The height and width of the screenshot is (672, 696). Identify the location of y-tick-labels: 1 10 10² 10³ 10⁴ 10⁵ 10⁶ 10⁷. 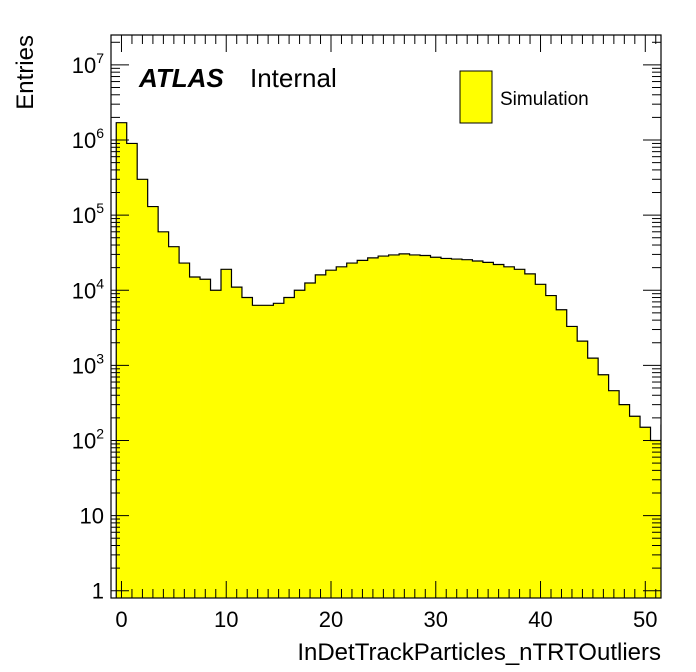
(88, 327).